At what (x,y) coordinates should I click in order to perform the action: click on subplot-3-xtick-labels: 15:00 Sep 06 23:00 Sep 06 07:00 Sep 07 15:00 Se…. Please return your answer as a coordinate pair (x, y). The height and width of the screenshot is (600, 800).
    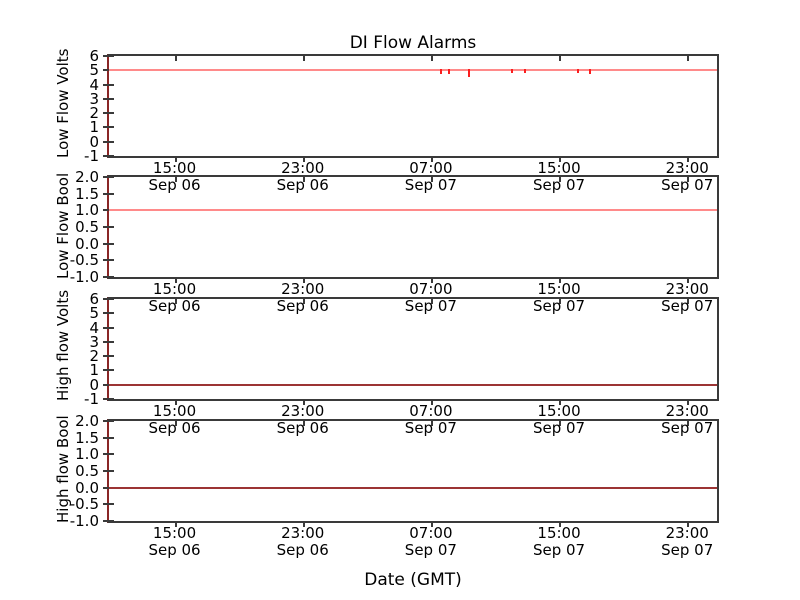
    Looking at the image, I should click on (413, 545).